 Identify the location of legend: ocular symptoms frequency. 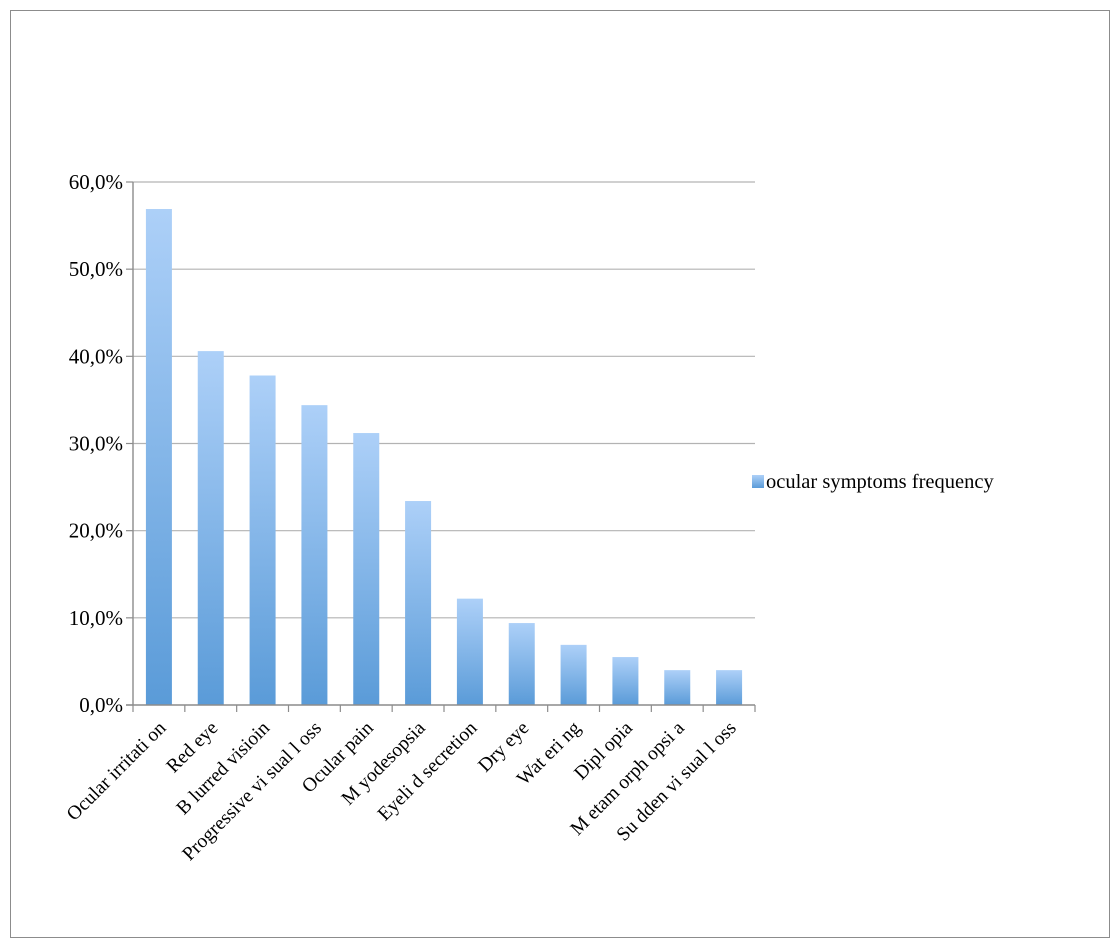
(873, 482).